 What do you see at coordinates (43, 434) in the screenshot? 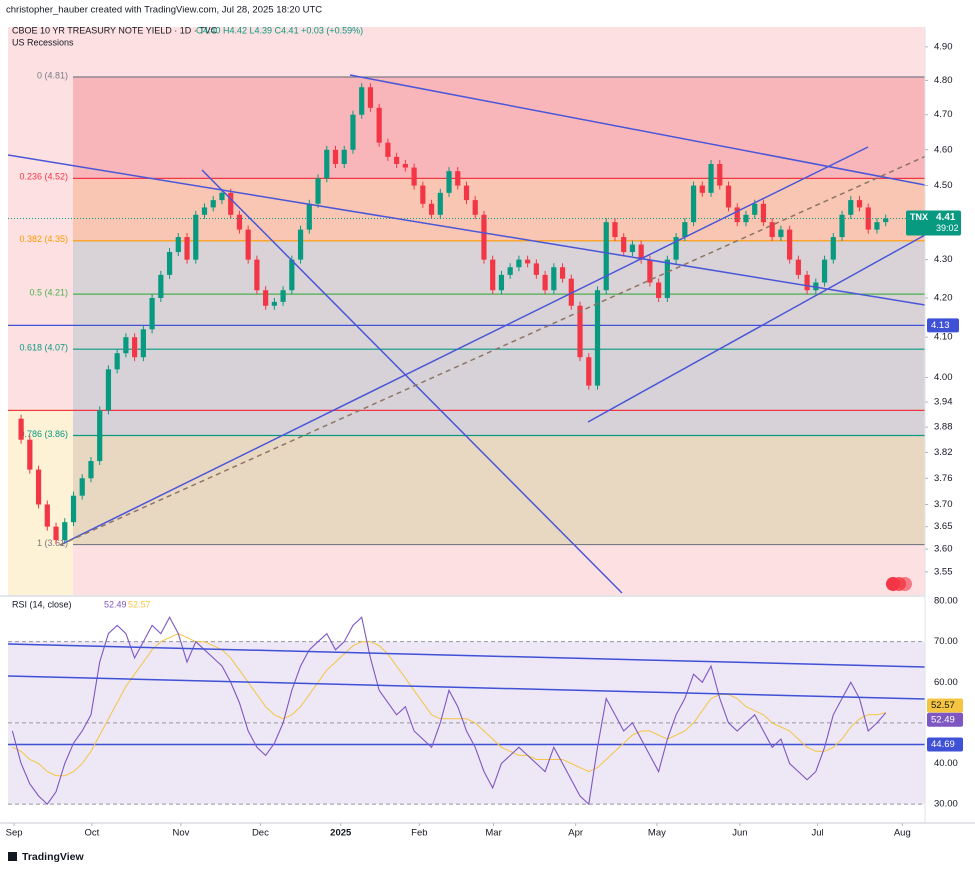
I see `fib-label: 0.786 (3.86)` at bounding box center [43, 434].